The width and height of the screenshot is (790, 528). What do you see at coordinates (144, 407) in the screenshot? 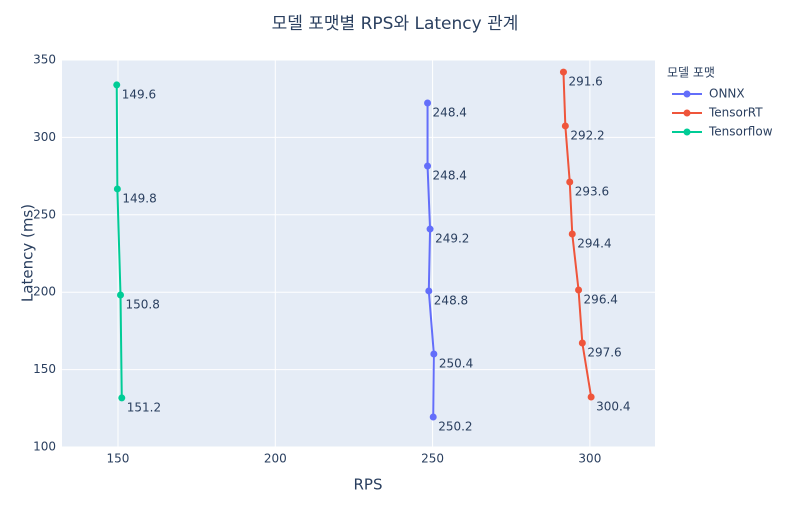
I see `point-label: 151.2` at bounding box center [144, 407].